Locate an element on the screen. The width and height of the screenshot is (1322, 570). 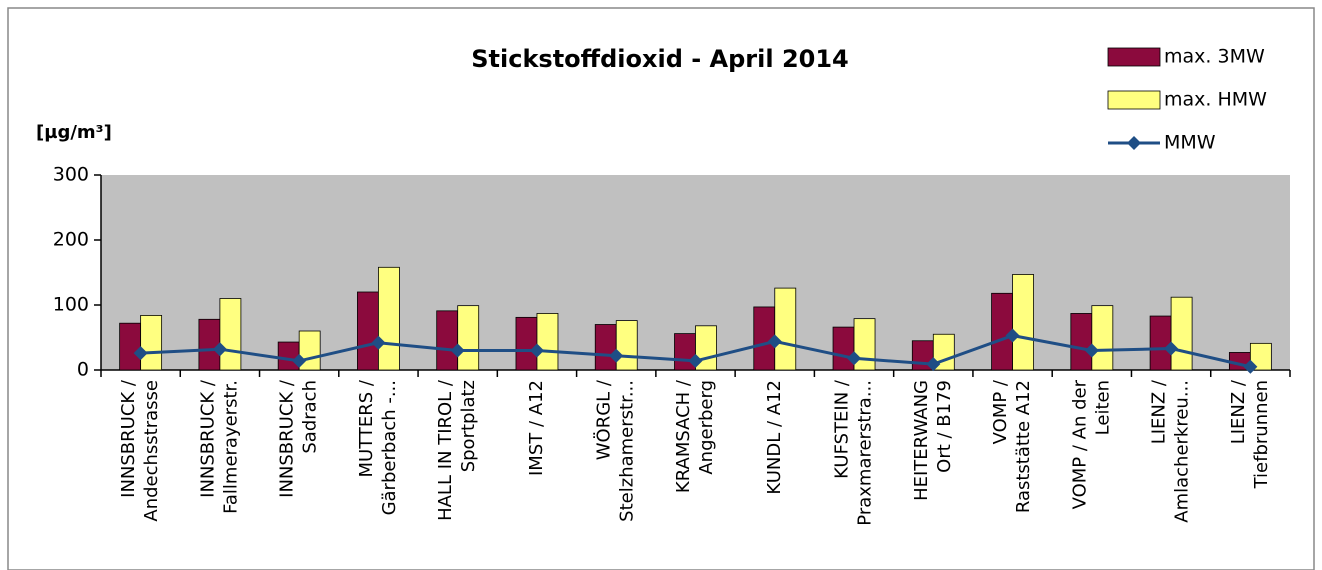
y-tick-label: 300 is located at coordinates (71, 175).